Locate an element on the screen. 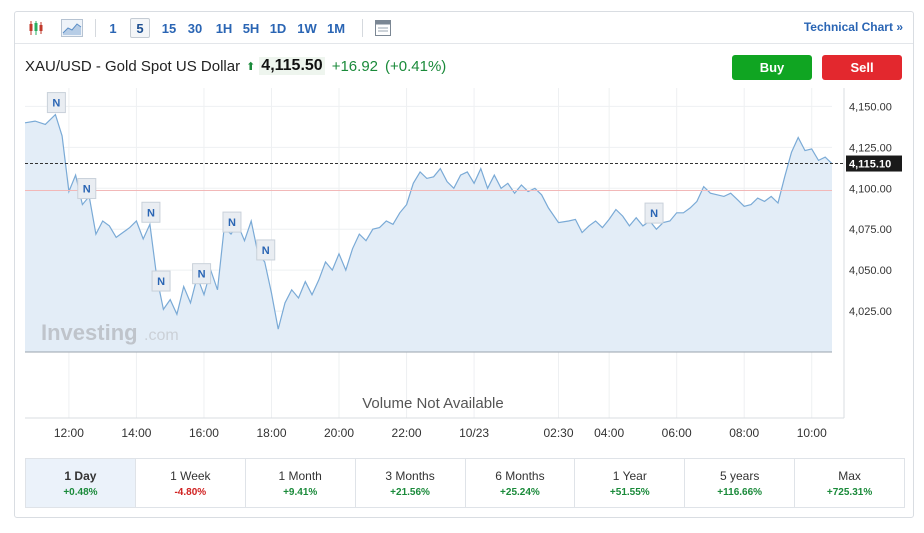 The height and width of the screenshot is (533, 924). last-price: 4,115.50 is located at coordinates (292, 66).